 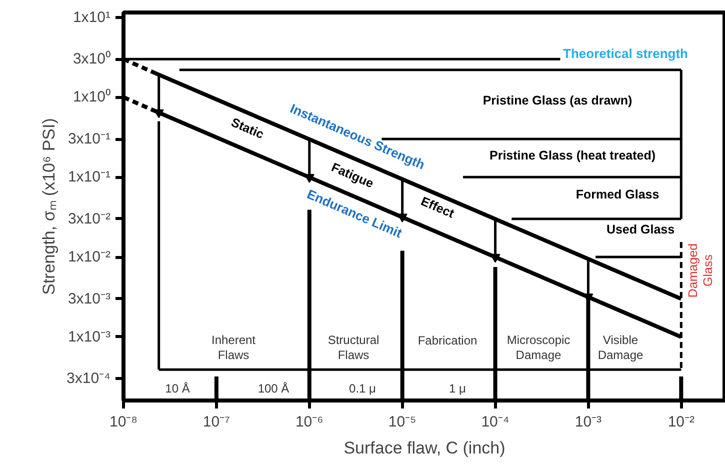 What do you see at coordinates (640, 229) in the screenshot?
I see `annotation: Used Glass` at bounding box center [640, 229].